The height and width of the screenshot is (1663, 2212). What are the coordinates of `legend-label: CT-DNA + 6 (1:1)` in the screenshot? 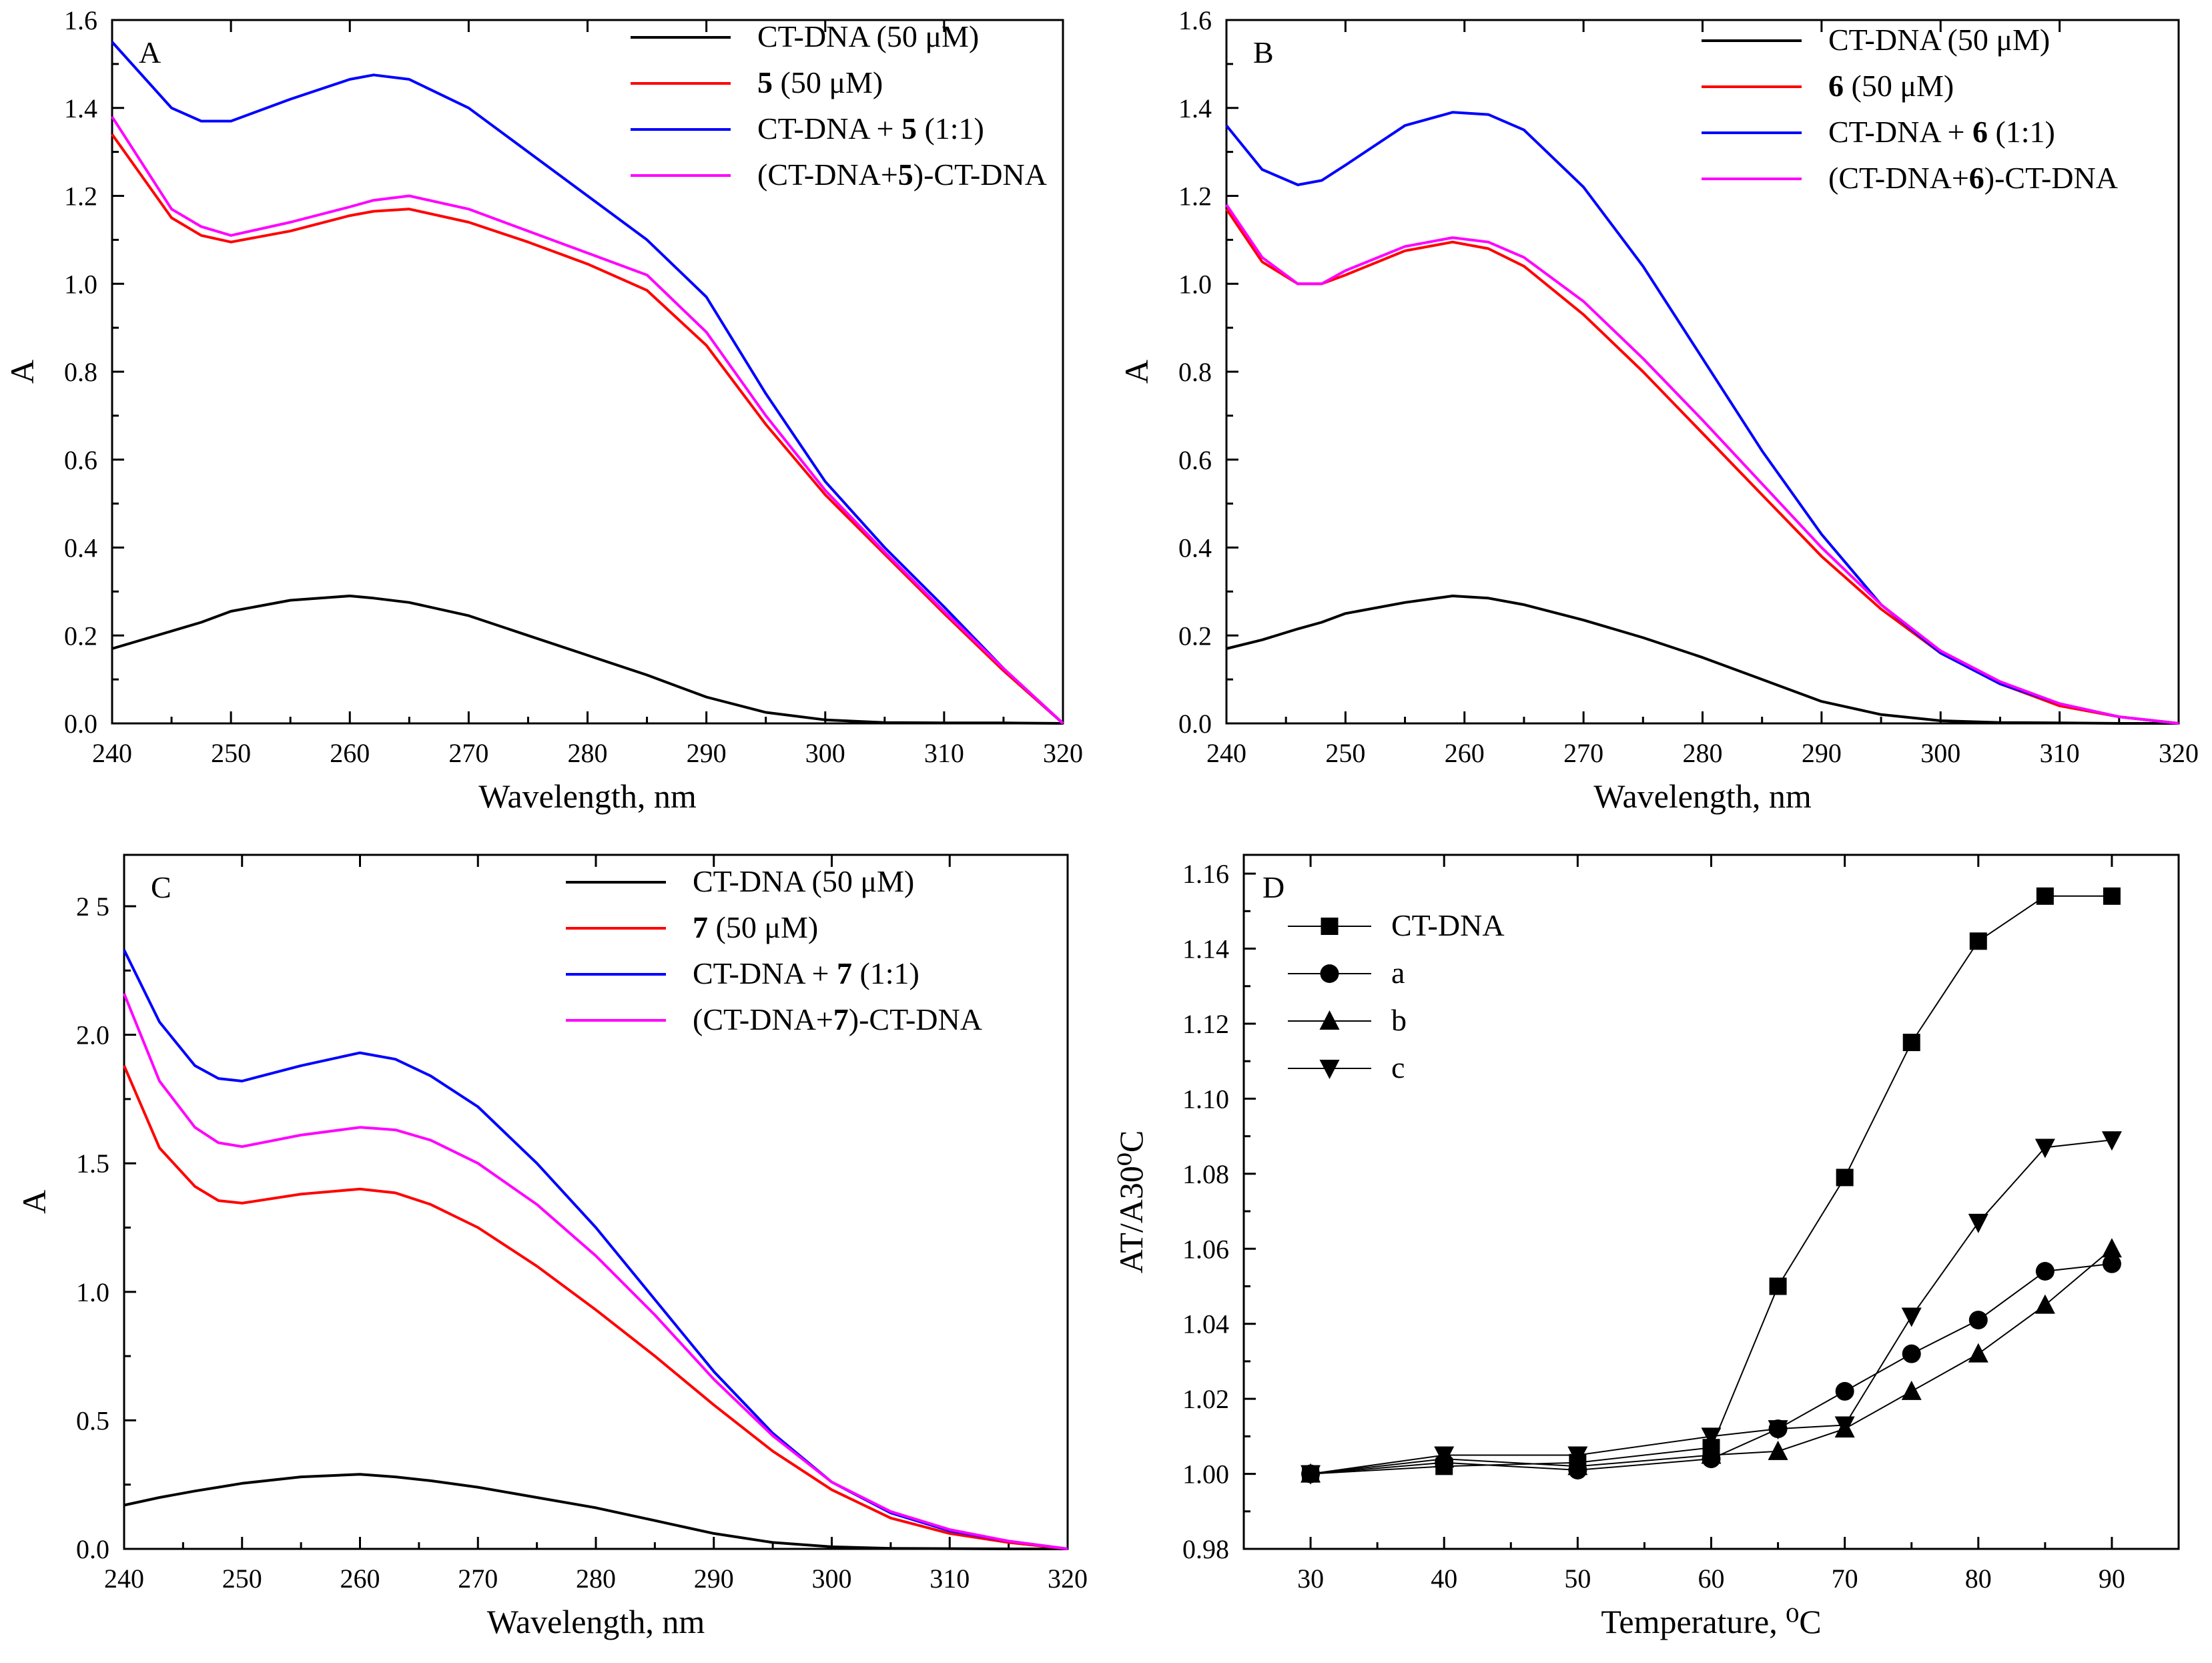 It's located at (1941, 132).